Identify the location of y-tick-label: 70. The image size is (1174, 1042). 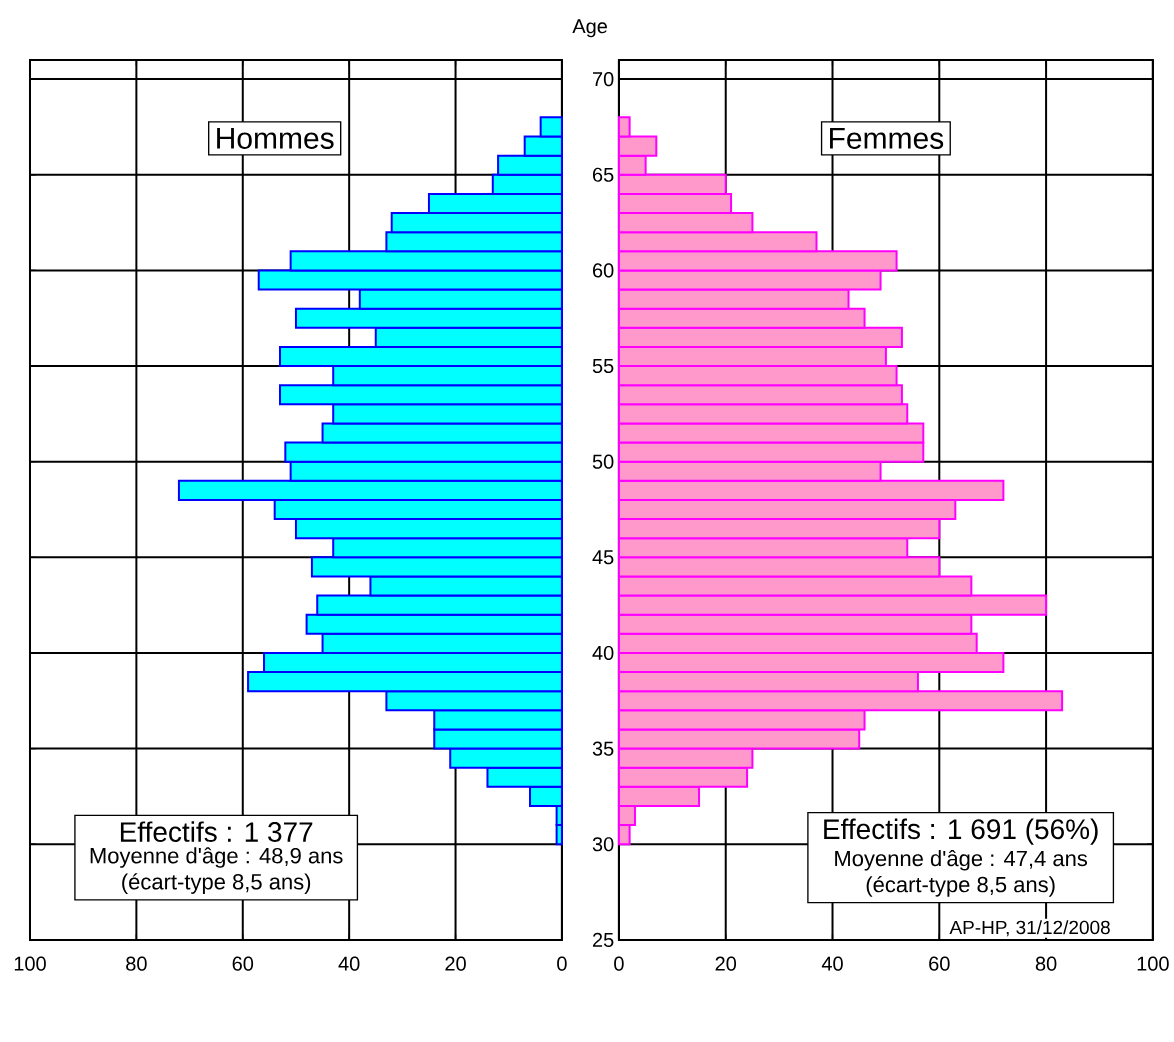
(603, 79).